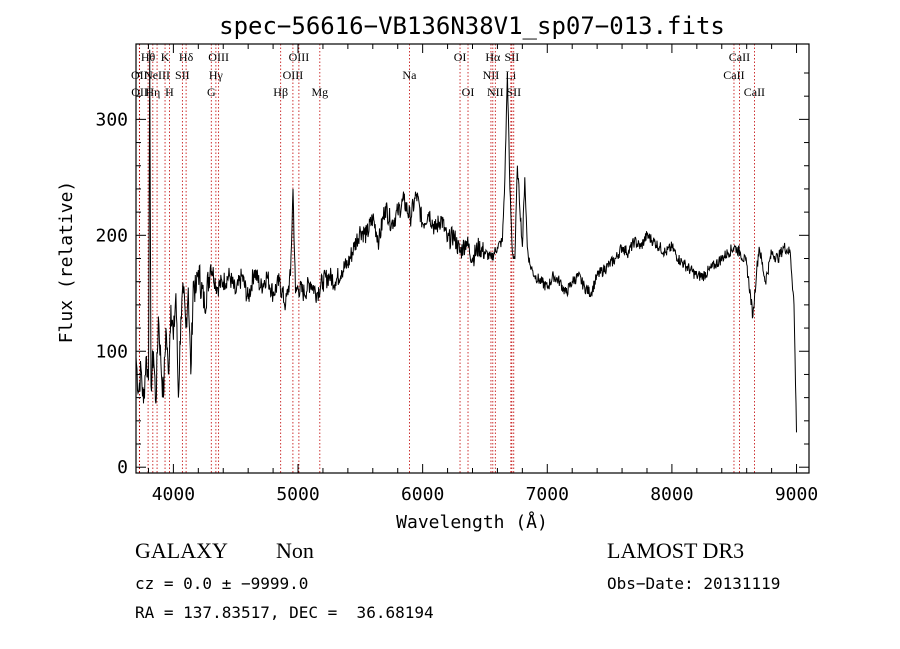  I want to click on line-marker-label: OII, so click(139, 75).